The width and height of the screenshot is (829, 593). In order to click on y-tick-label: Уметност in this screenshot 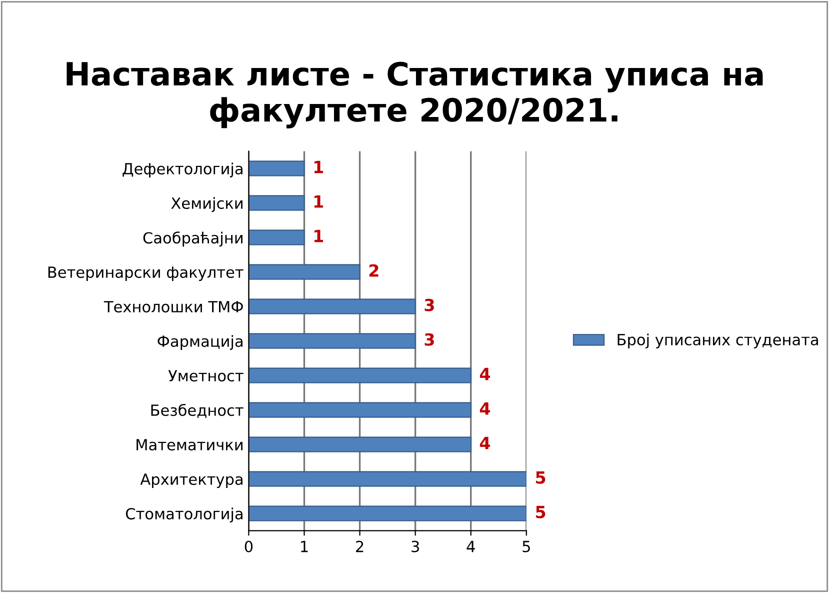, I will do `click(206, 376)`.